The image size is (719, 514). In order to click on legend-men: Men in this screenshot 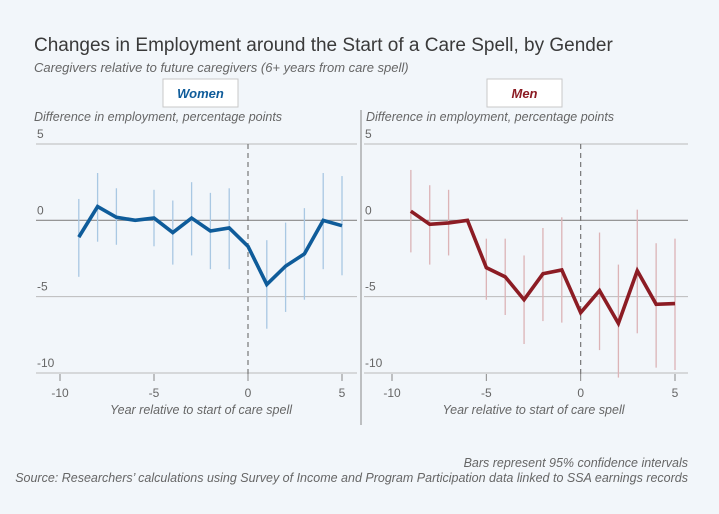, I will do `click(524, 93)`.